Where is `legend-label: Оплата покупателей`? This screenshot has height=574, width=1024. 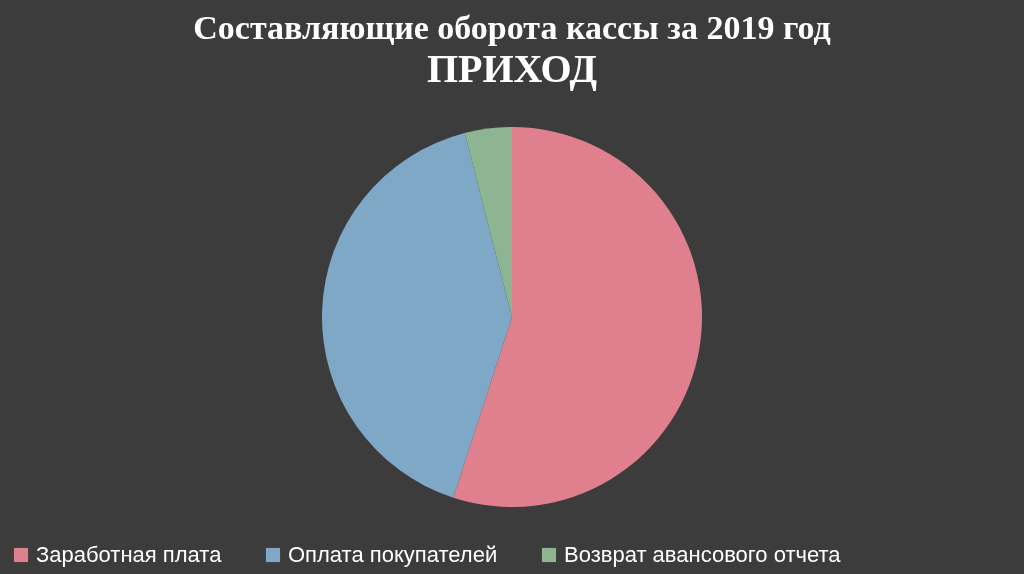
legend-label: Оплата покупателей is located at coordinates (393, 554).